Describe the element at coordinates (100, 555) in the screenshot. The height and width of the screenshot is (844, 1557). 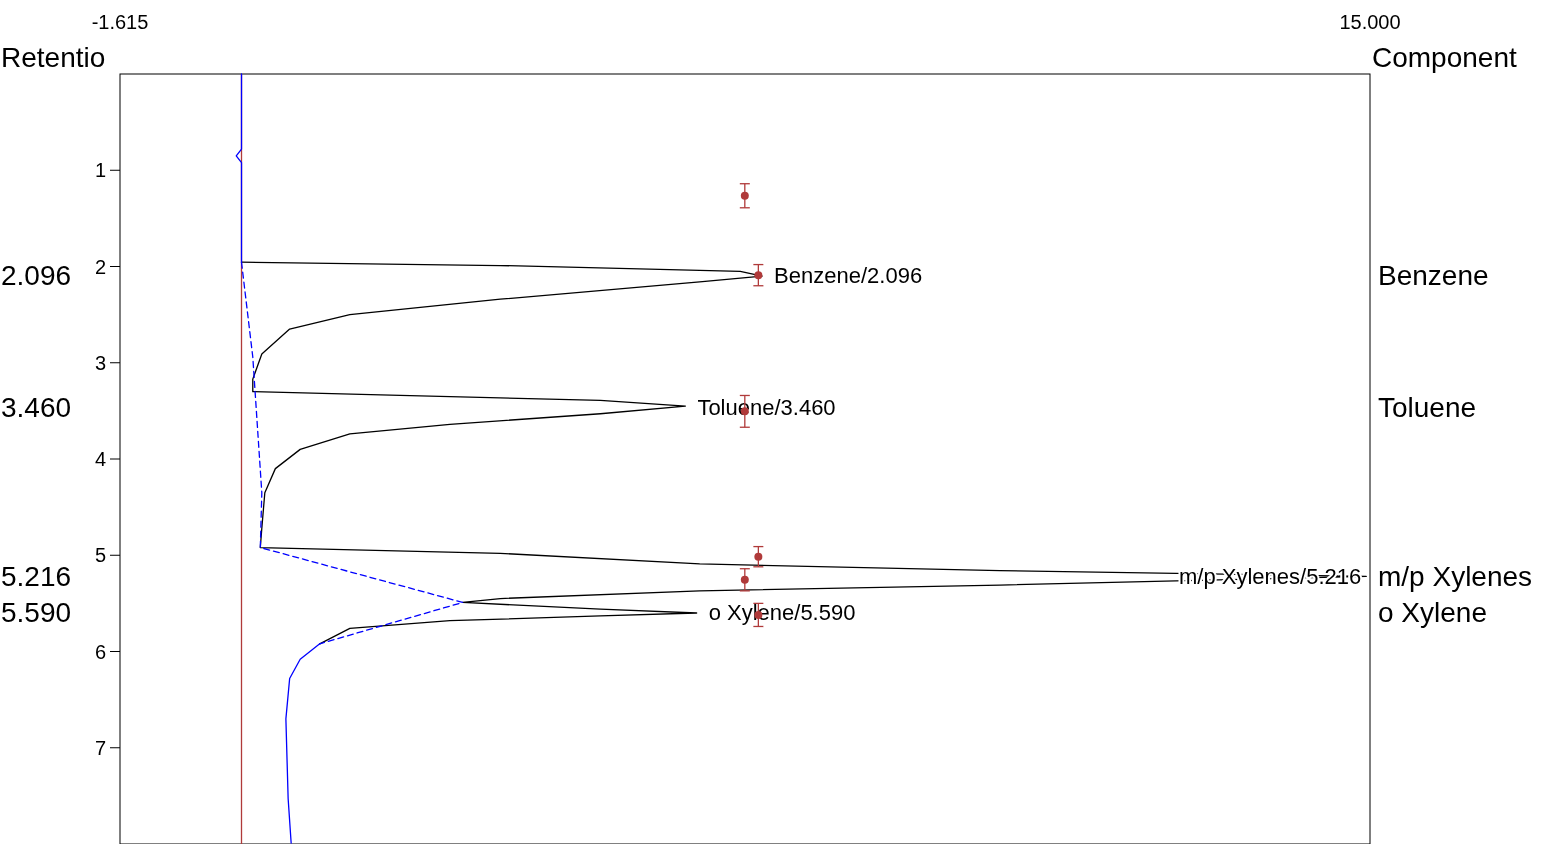
I see `y-tick-label: 5` at that location.